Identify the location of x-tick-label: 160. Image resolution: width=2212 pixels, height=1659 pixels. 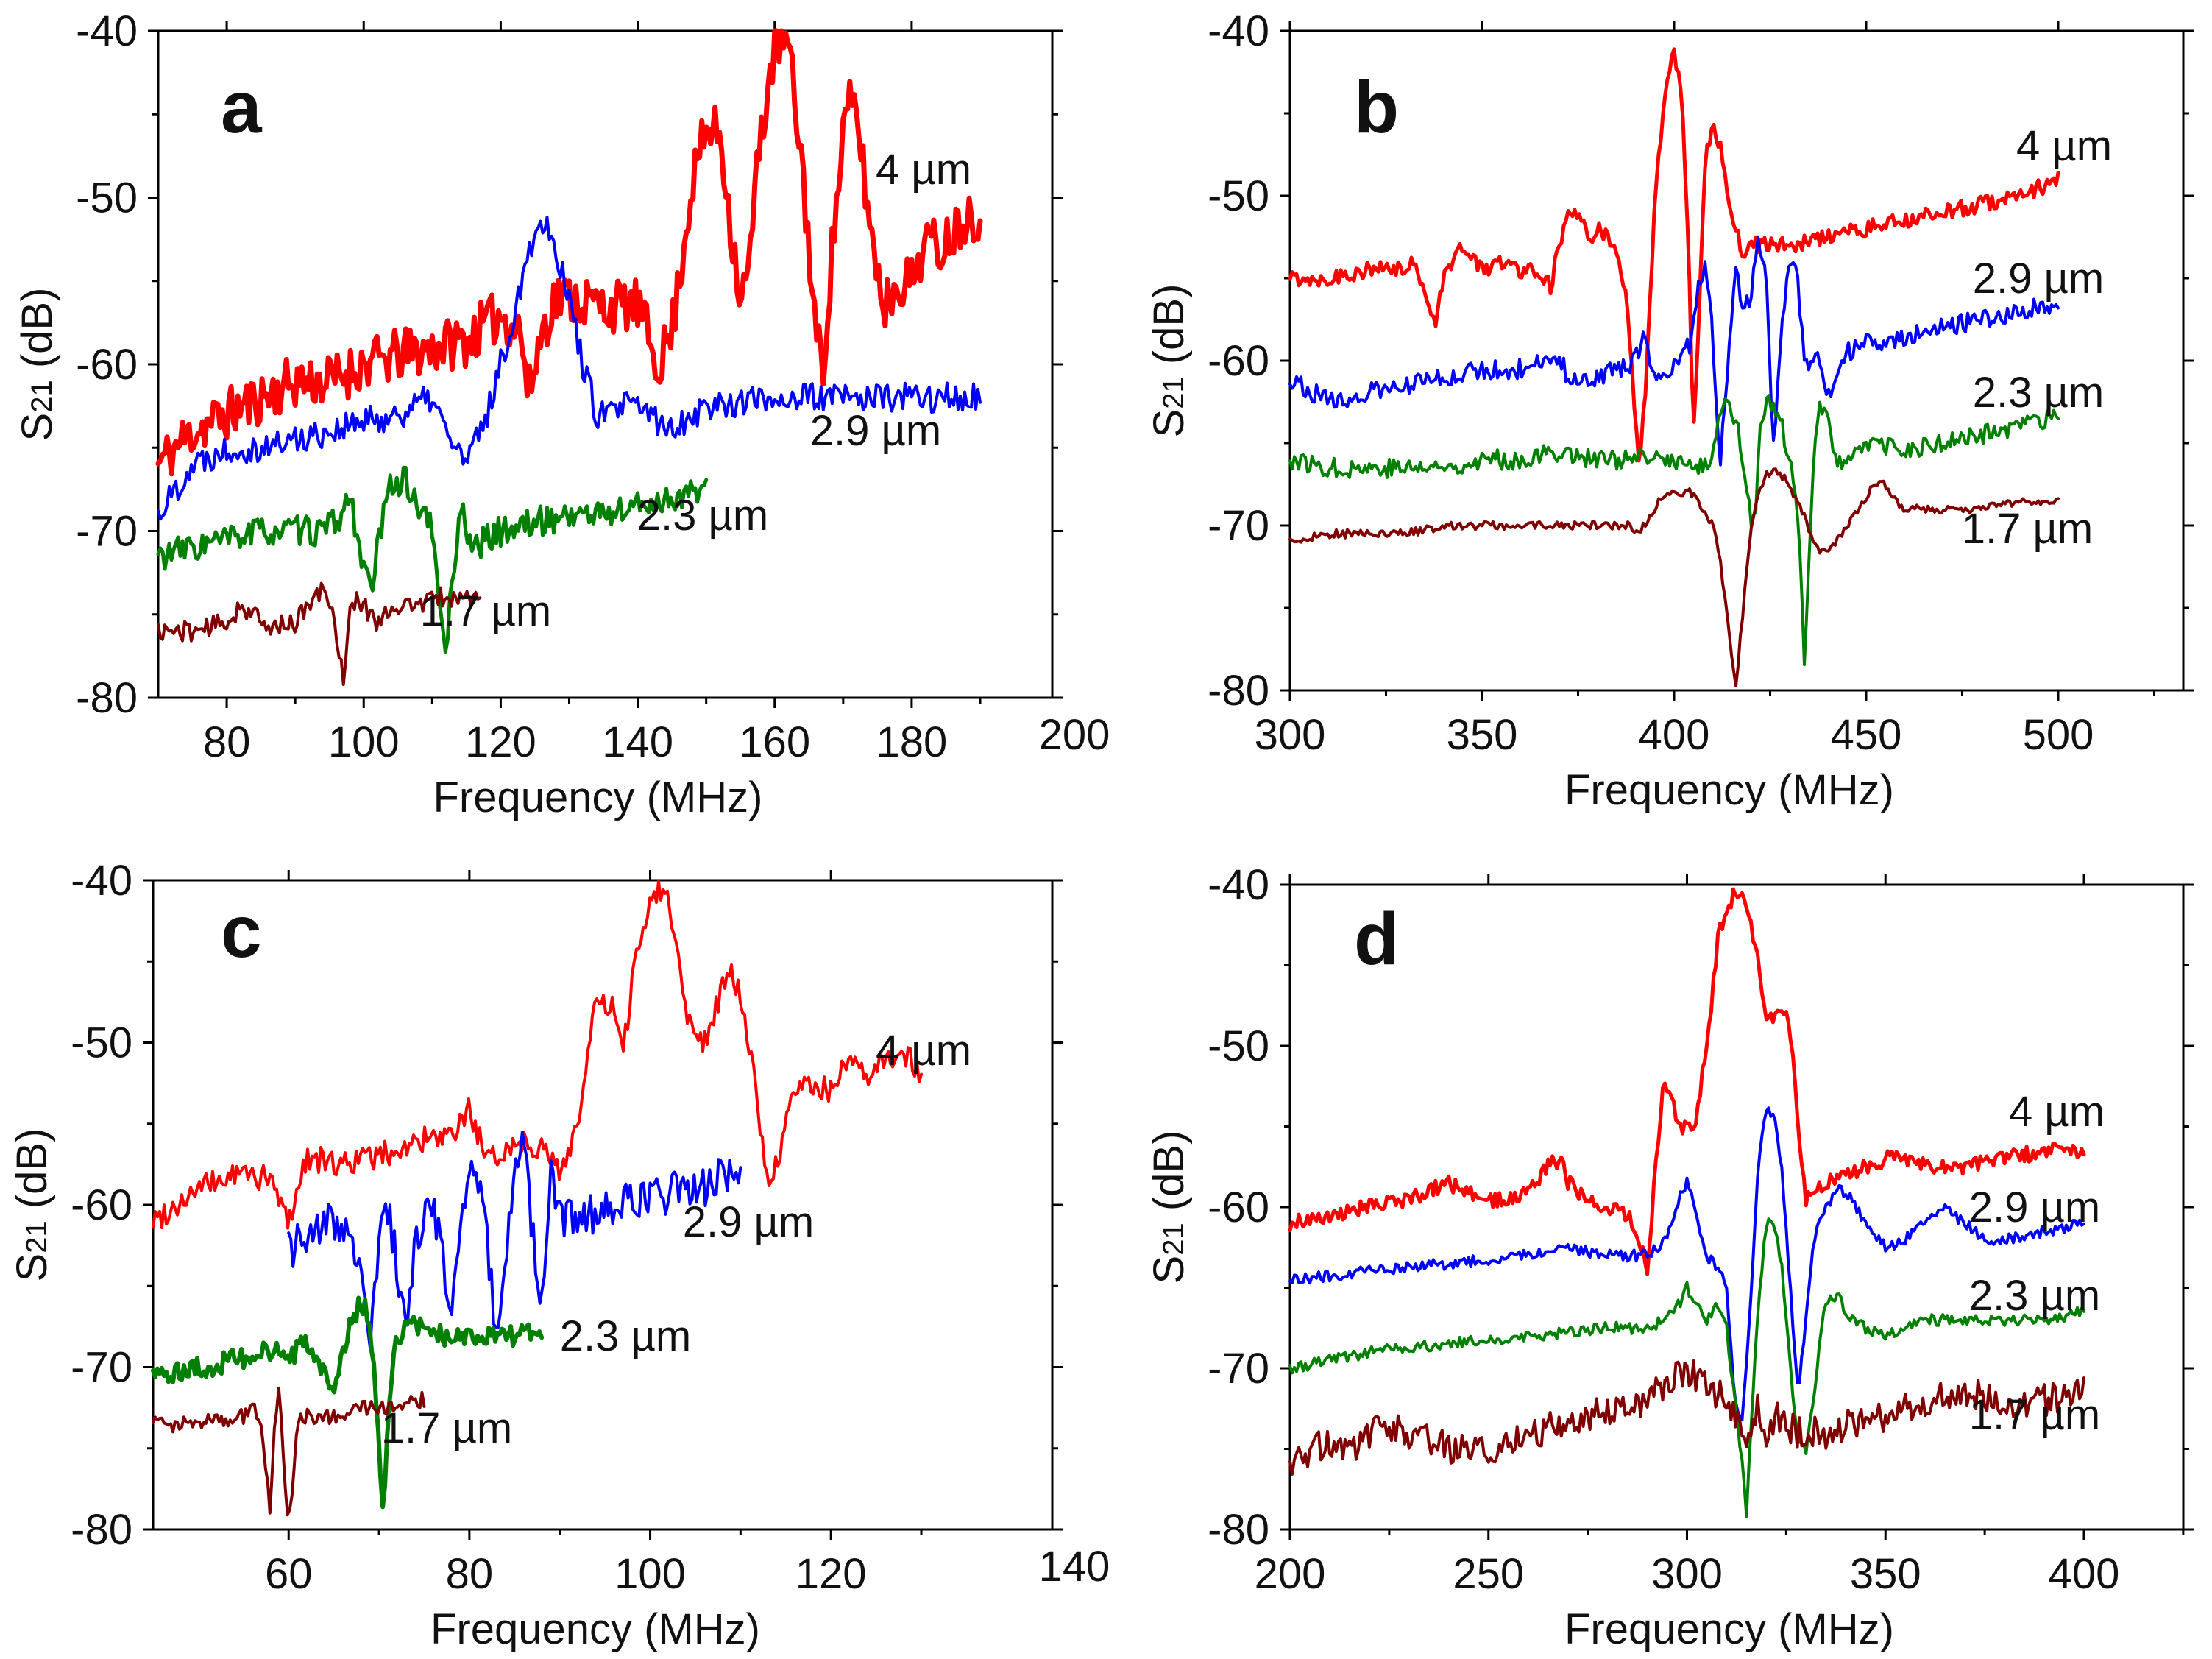
(774, 742).